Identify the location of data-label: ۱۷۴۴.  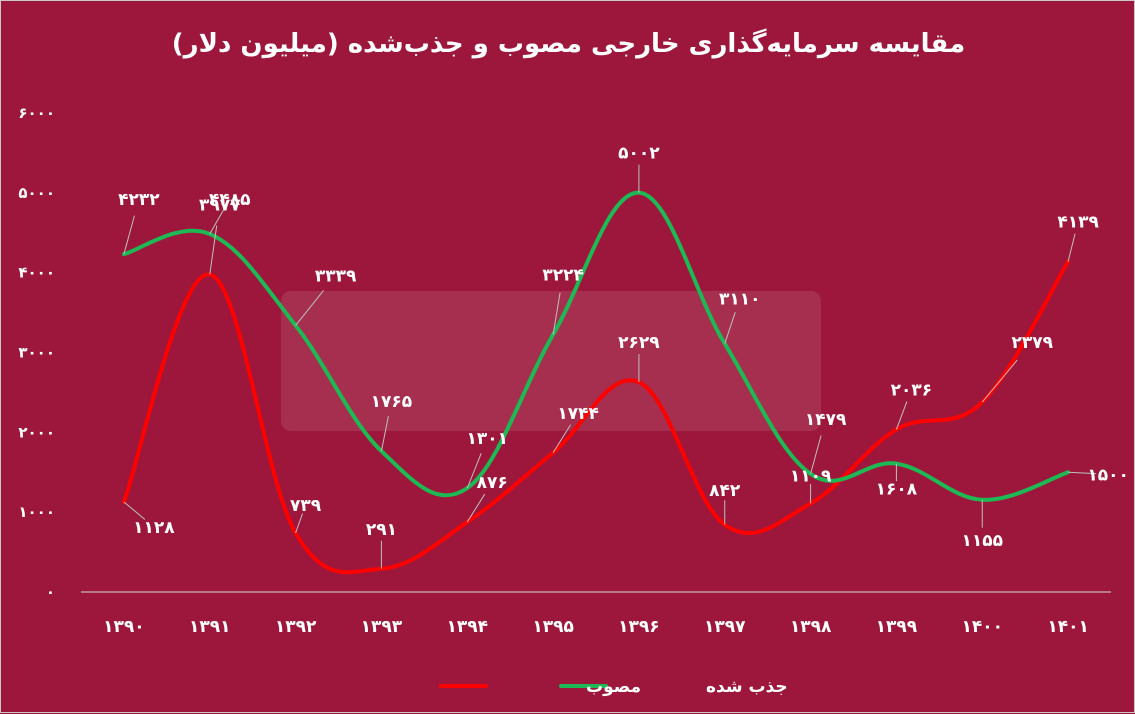
(578, 414).